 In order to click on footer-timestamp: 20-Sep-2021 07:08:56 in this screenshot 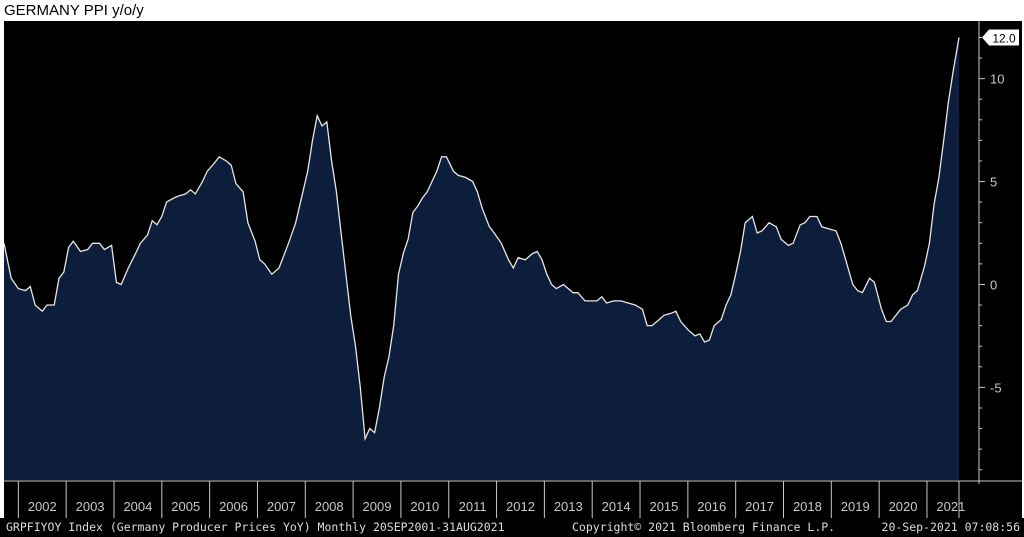, I will do `click(950, 527)`.